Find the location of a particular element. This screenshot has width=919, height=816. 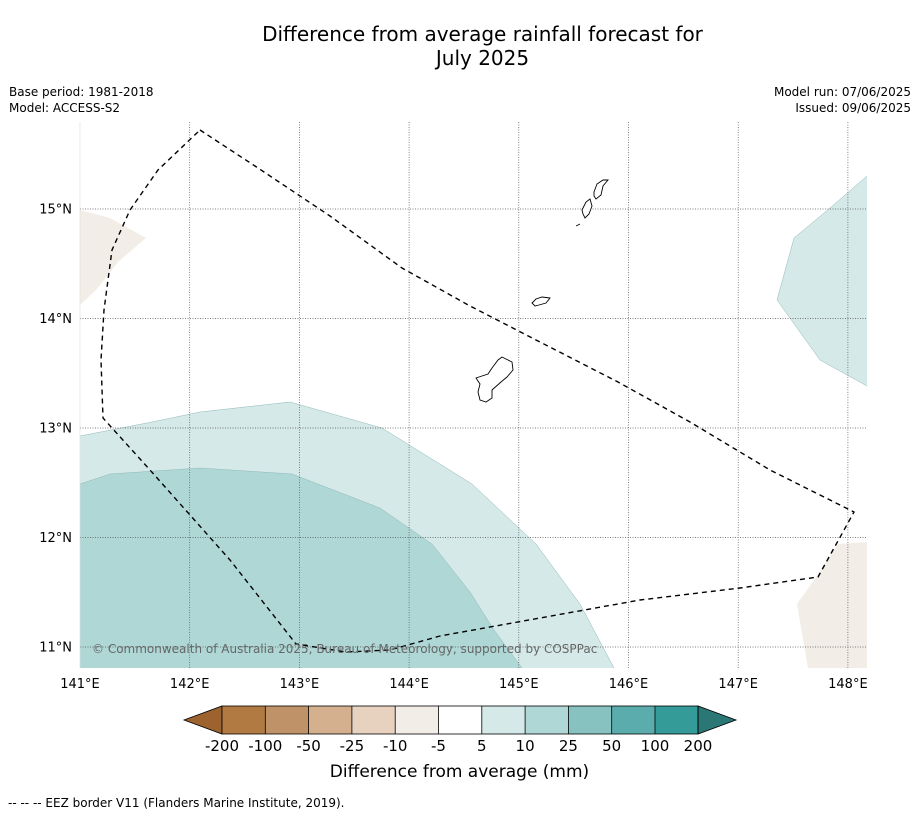

colorbar-label: Difference from average (mm) is located at coordinates (459, 772).